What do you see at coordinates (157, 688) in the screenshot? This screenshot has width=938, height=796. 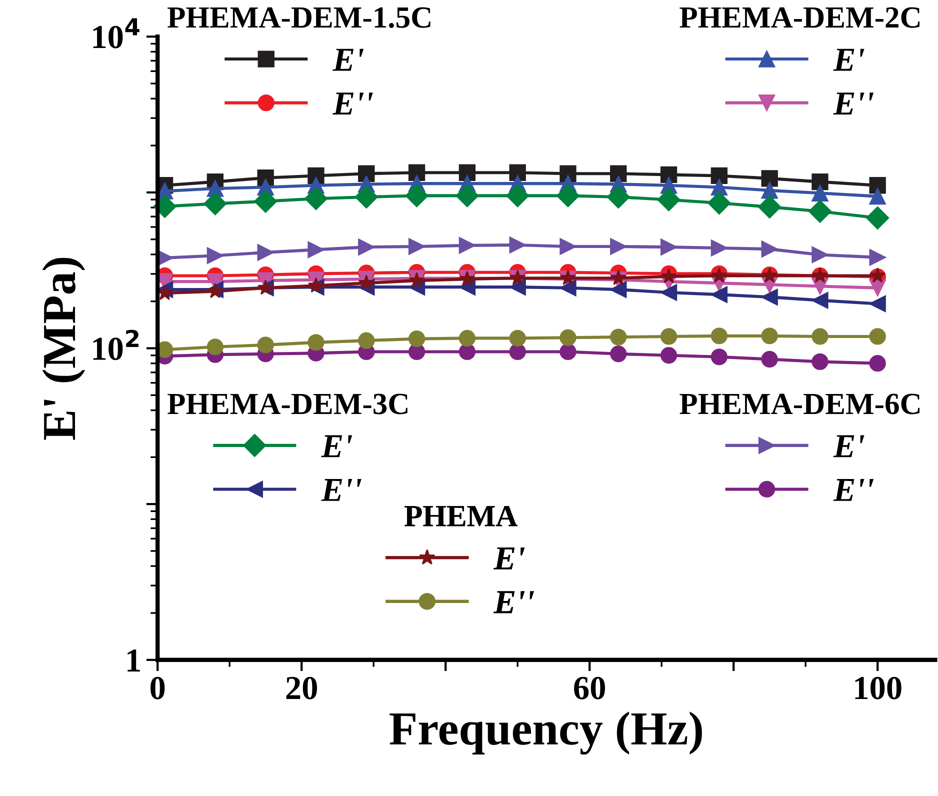 I see `x-tick-label: 0` at bounding box center [157, 688].